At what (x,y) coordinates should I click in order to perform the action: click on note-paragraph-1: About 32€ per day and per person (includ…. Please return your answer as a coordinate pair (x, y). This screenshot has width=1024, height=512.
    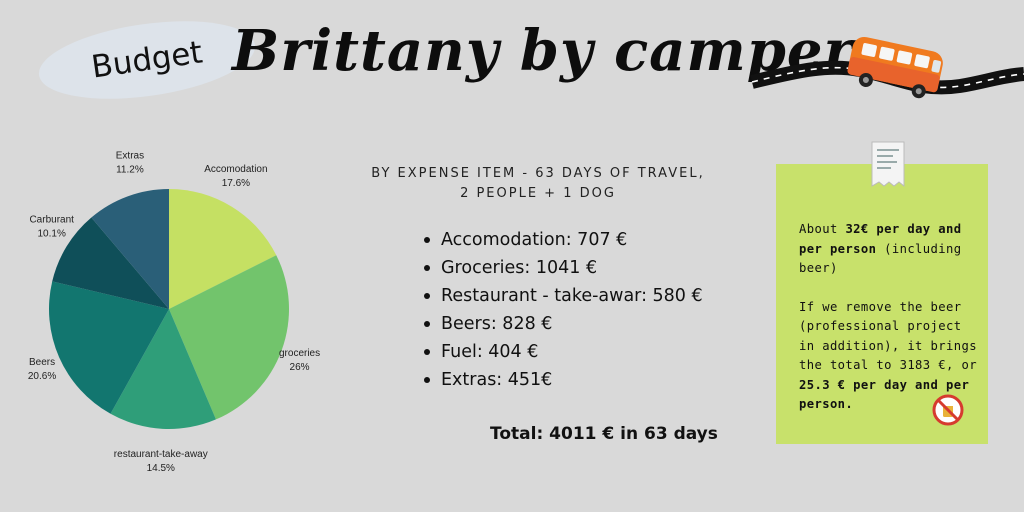
    Looking at the image, I should click on (889, 249).